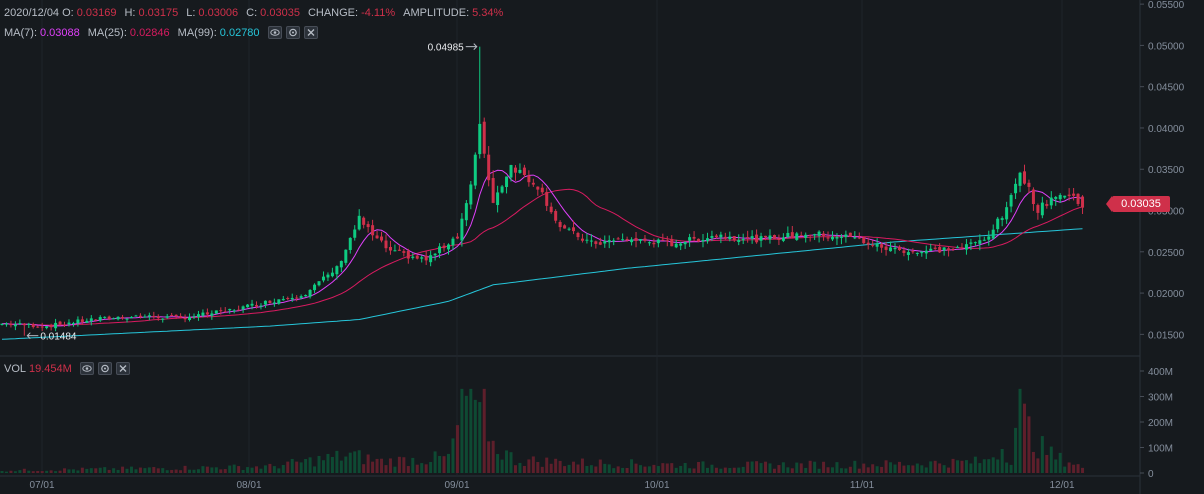  What do you see at coordinates (456, 485) in the screenshot?
I see `time-tick-label: 09/01` at bounding box center [456, 485].